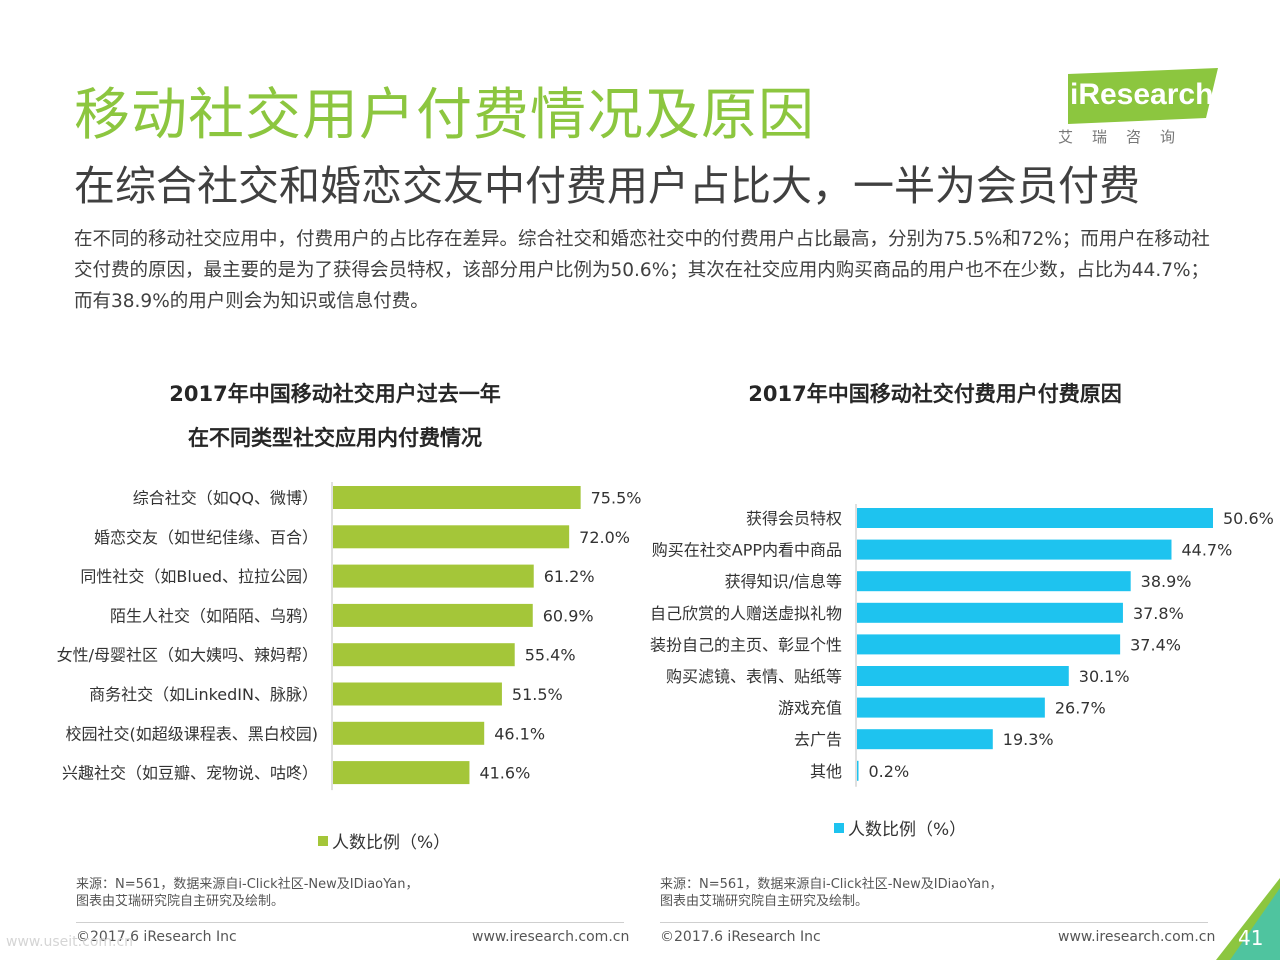 The width and height of the screenshot is (1280, 960). What do you see at coordinates (214, 615) in the screenshot?
I see `category-label: 陌生人社交（如陌陌、乌鸦）` at bounding box center [214, 615].